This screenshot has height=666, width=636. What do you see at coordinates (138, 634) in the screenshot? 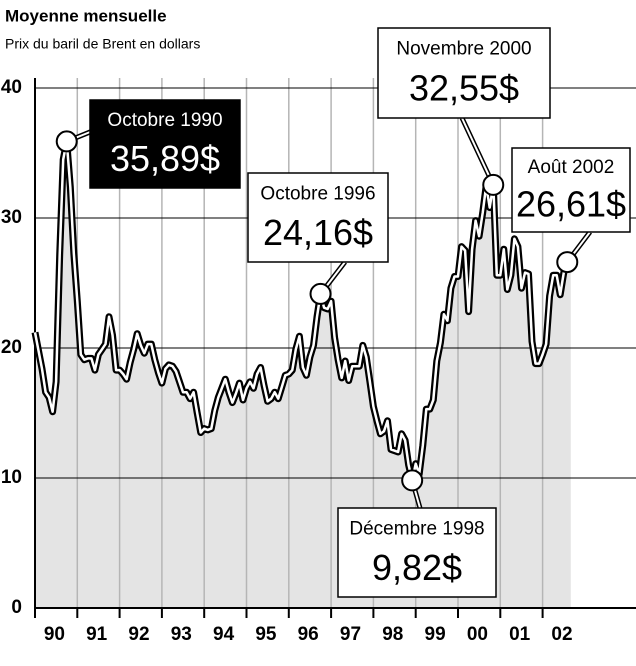
I see `x-tick-label: 92` at bounding box center [138, 634].